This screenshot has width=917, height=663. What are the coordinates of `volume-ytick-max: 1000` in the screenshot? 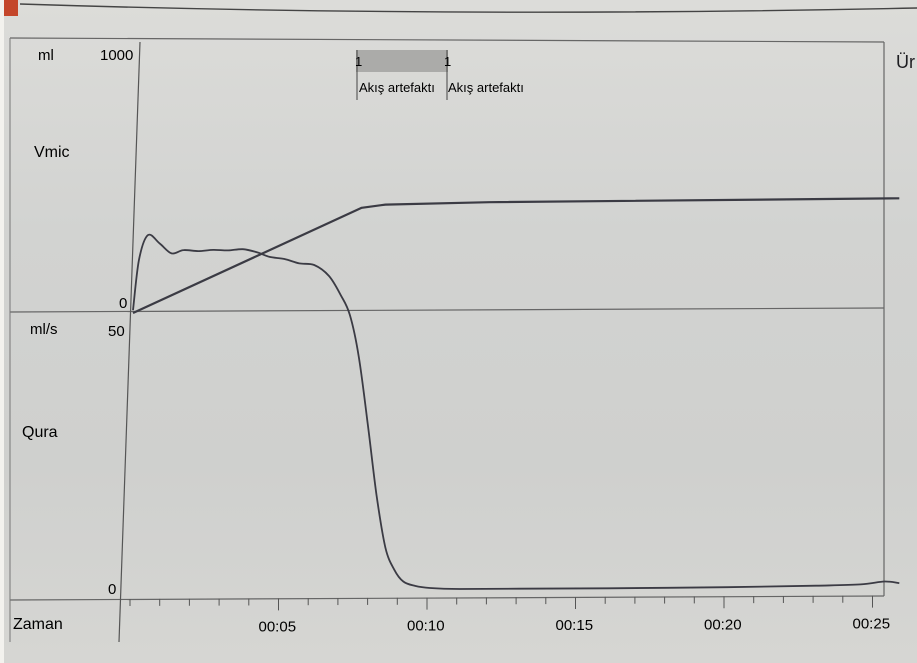 It's located at (116, 55).